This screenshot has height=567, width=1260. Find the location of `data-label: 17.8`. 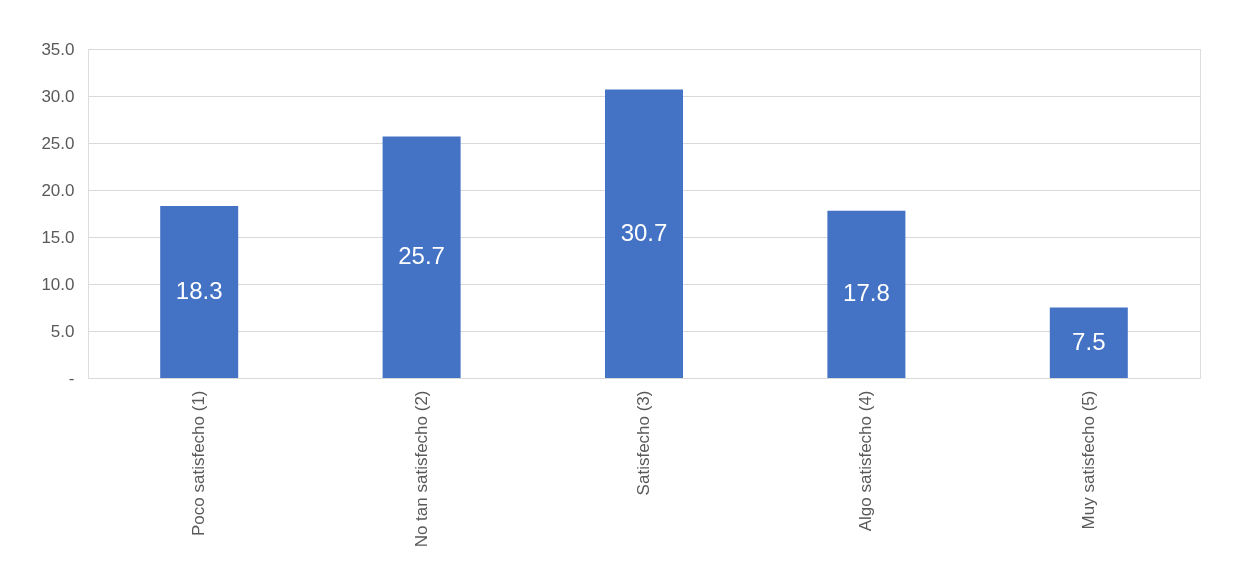

data-label: 17.8 is located at coordinates (866, 293).